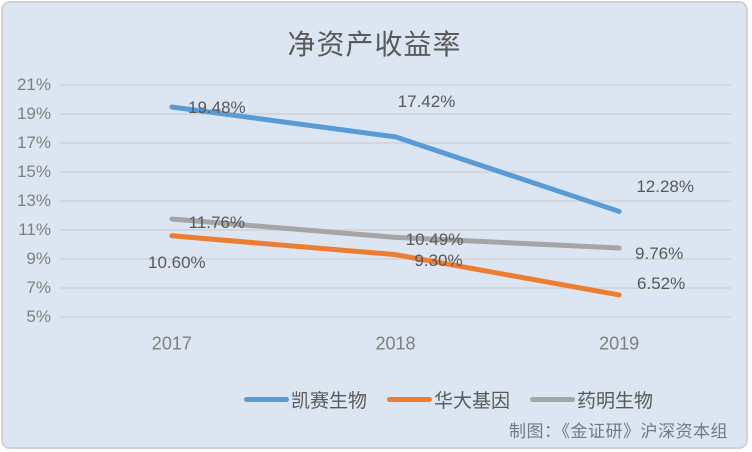 The height and width of the screenshot is (452, 752). What do you see at coordinates (38, 287) in the screenshot?
I see `y-tick-label: 7%` at bounding box center [38, 287].